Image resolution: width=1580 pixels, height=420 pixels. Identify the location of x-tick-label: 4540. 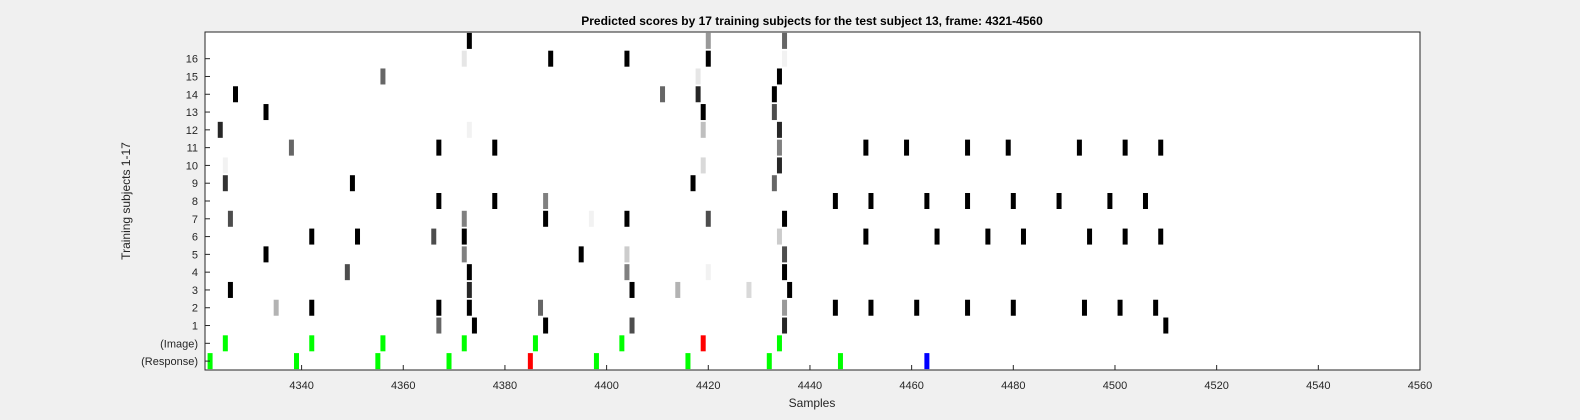
(1318, 386).